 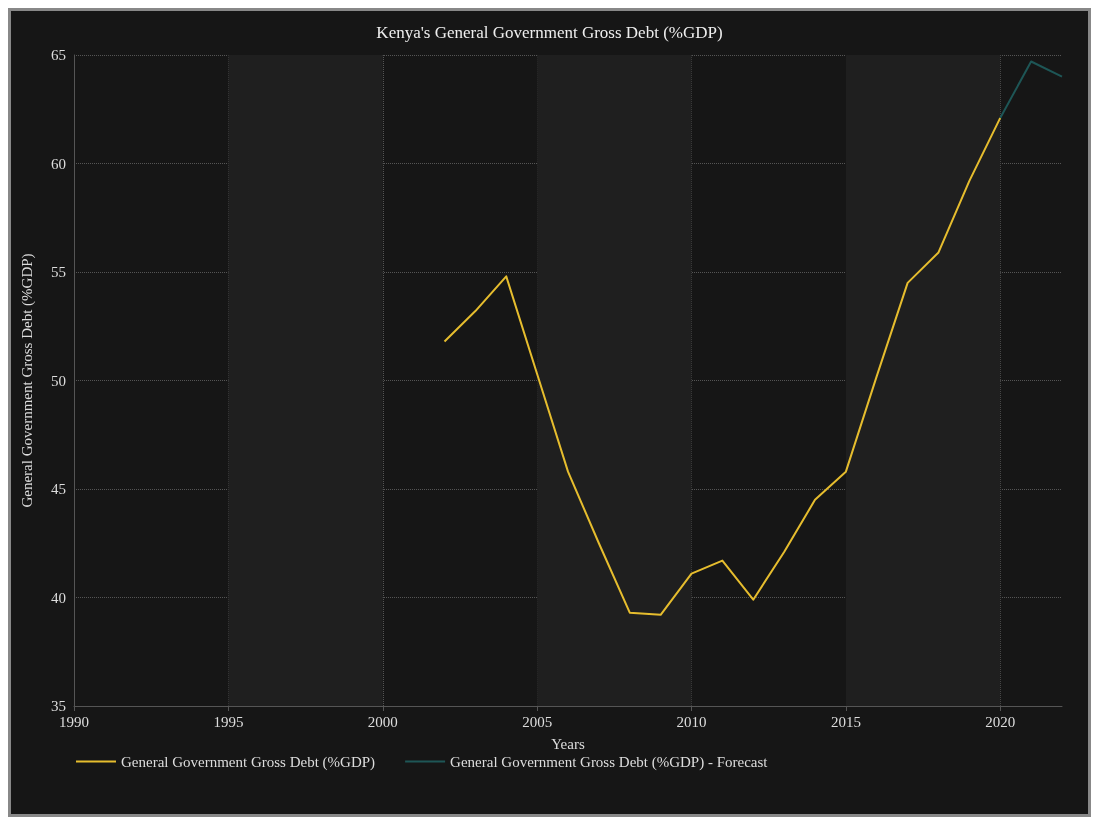 I want to click on legend-label: General Government Gross Debt (%GDP) - Forecast, so click(x=609, y=762).